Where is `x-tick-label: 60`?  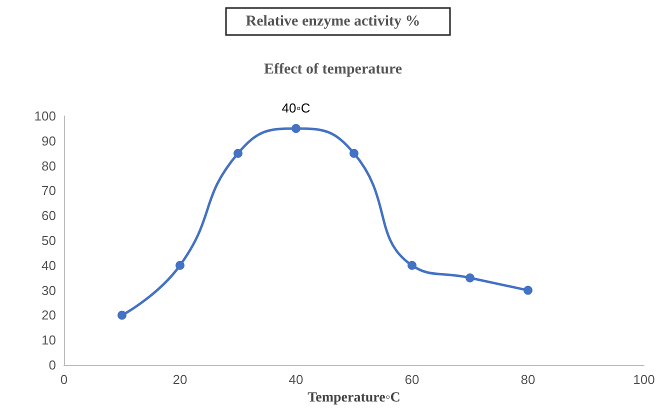
x-tick-label: 60 is located at coordinates (412, 379).